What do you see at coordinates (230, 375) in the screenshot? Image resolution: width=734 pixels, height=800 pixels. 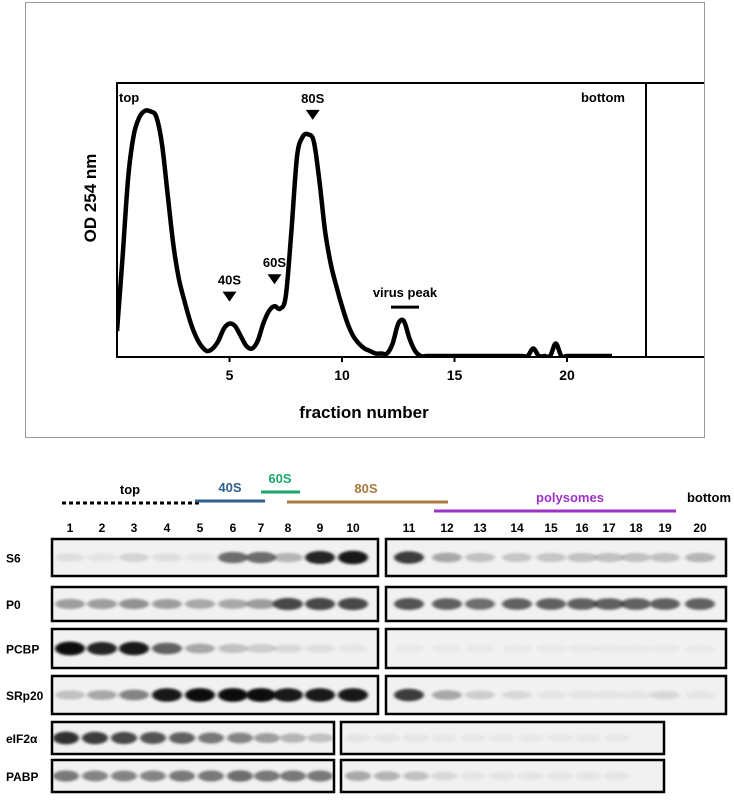 I see `x-tick-label: 5` at bounding box center [230, 375].